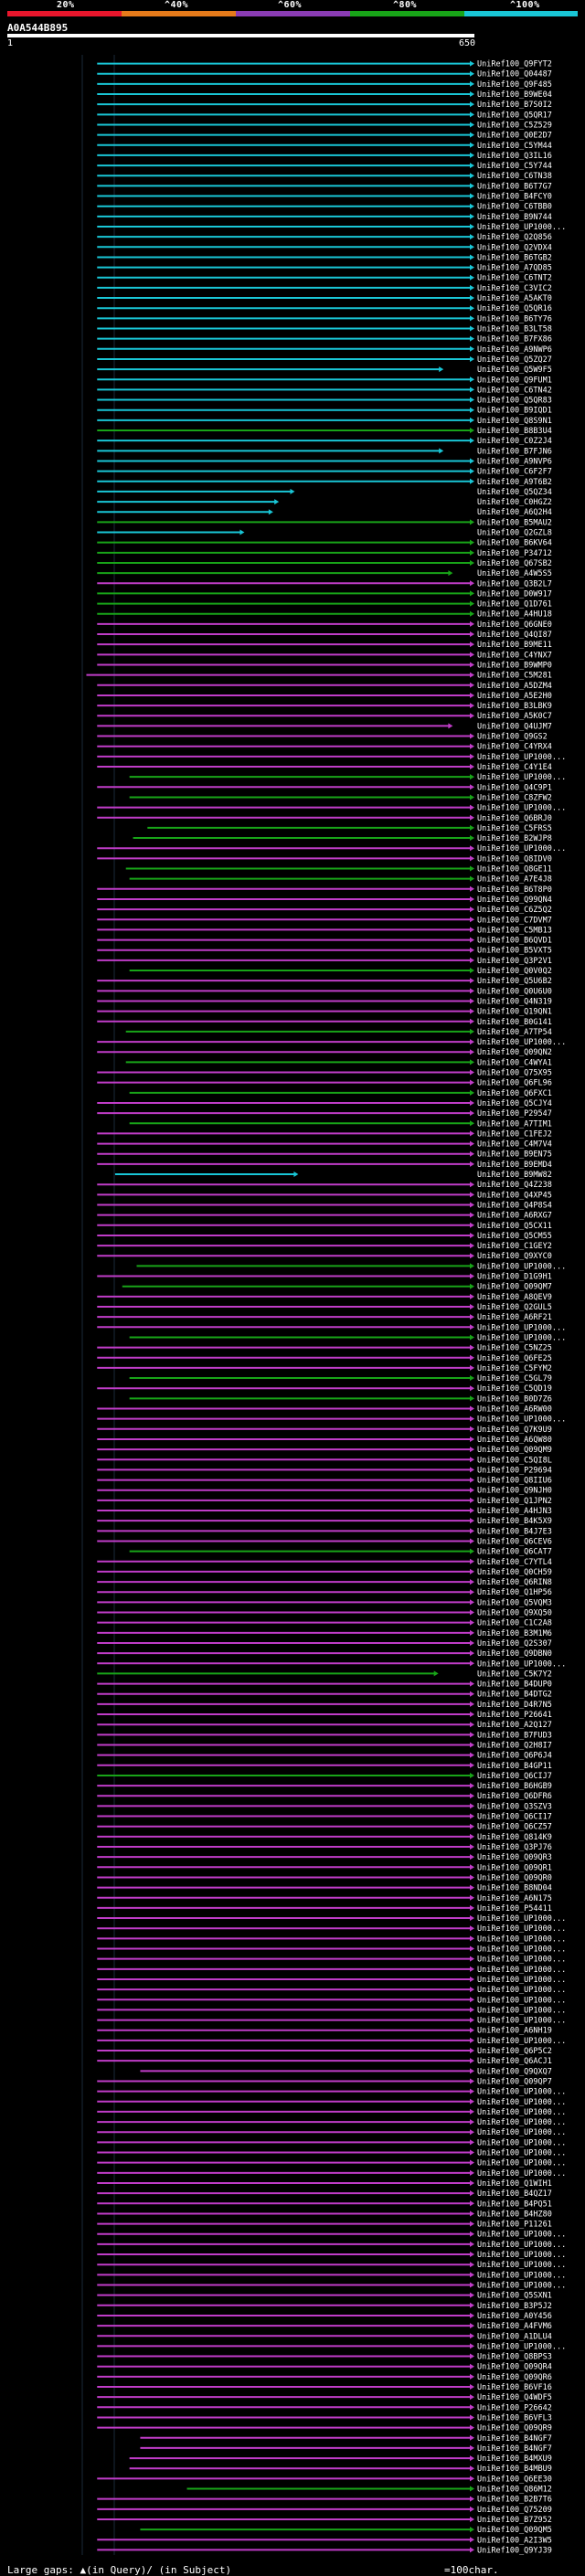 Image resolution: width=585 pixels, height=2576 pixels. What do you see at coordinates (514, 1572) in the screenshot?
I see `hit-label: UniRef100_Q0CH59` at bounding box center [514, 1572].